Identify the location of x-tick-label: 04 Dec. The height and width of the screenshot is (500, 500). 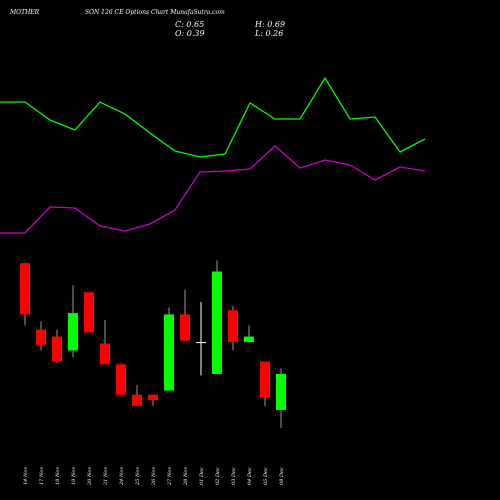
(250, 476).